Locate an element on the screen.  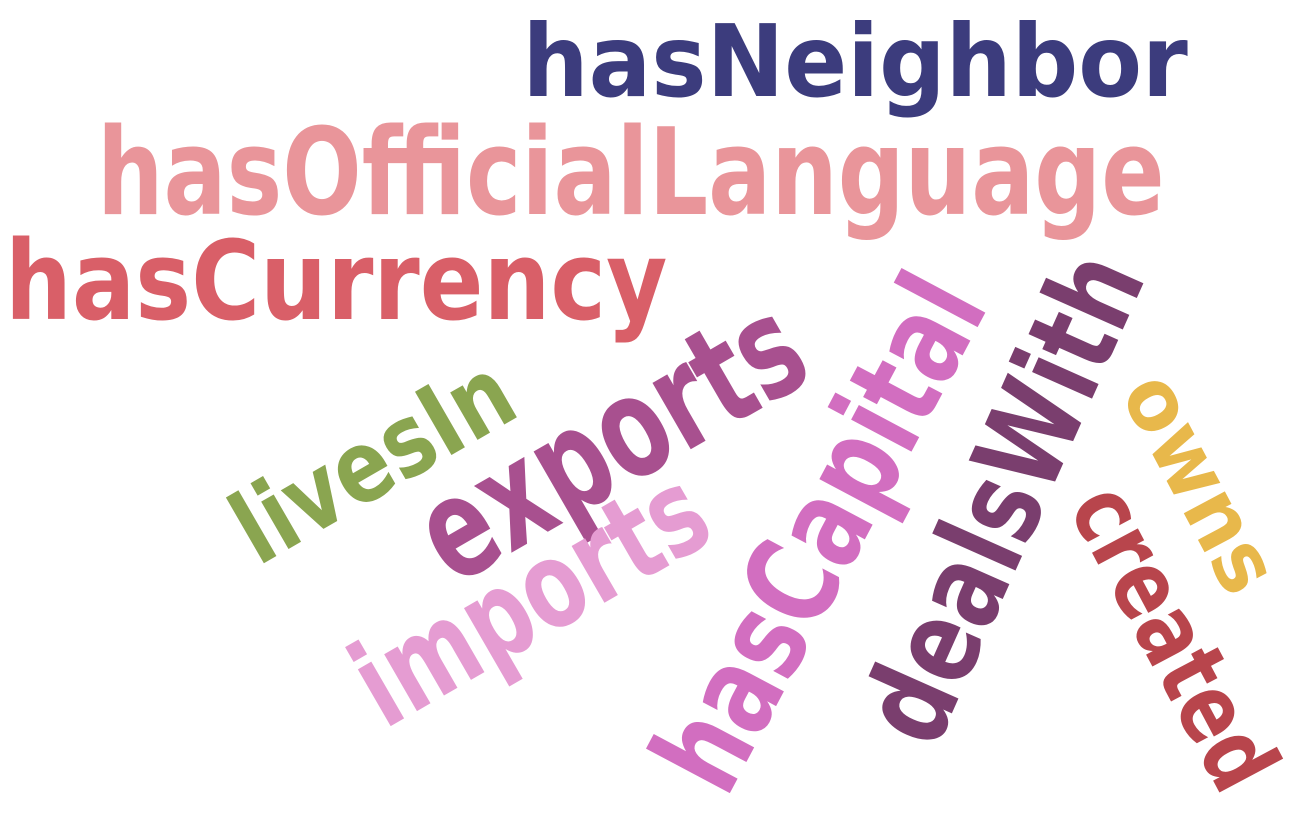
word-has-currency: hasCurrency is located at coordinates (336, 281).